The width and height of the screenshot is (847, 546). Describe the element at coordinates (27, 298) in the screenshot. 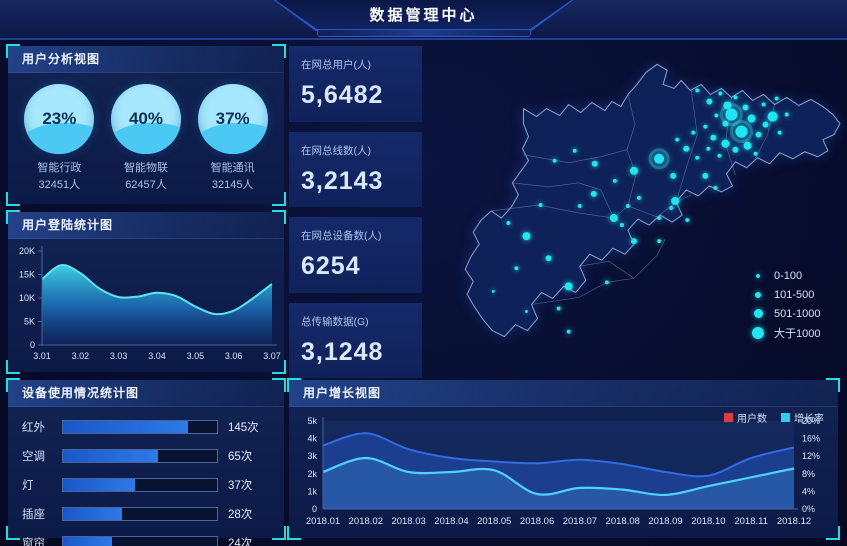

I see `svg-text: 10K` at that location.